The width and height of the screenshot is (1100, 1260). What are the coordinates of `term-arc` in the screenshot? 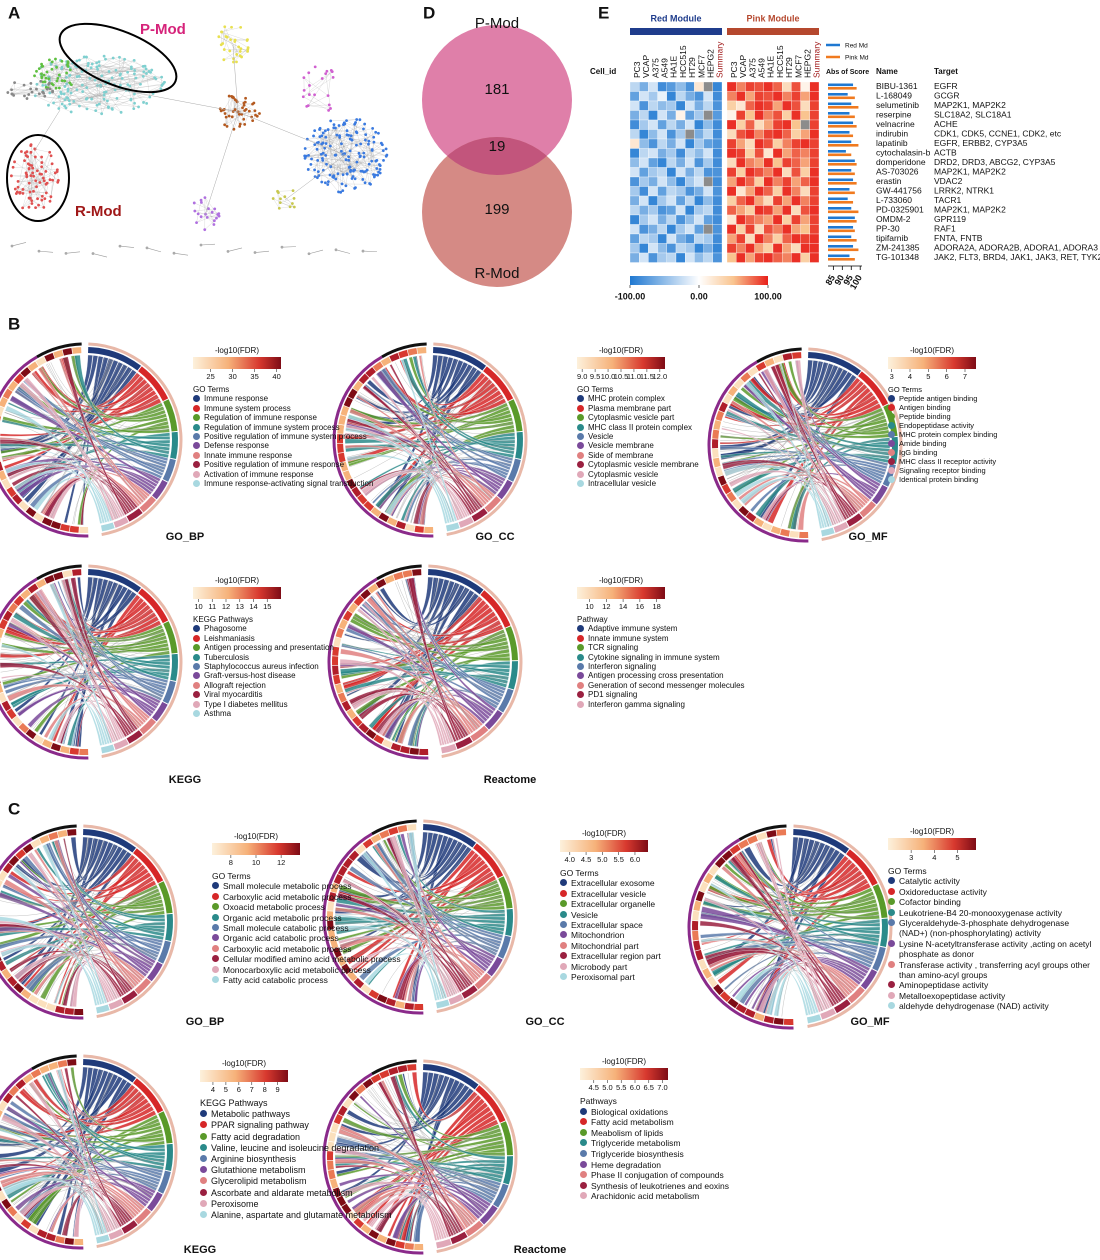 It's located at (107, 749).